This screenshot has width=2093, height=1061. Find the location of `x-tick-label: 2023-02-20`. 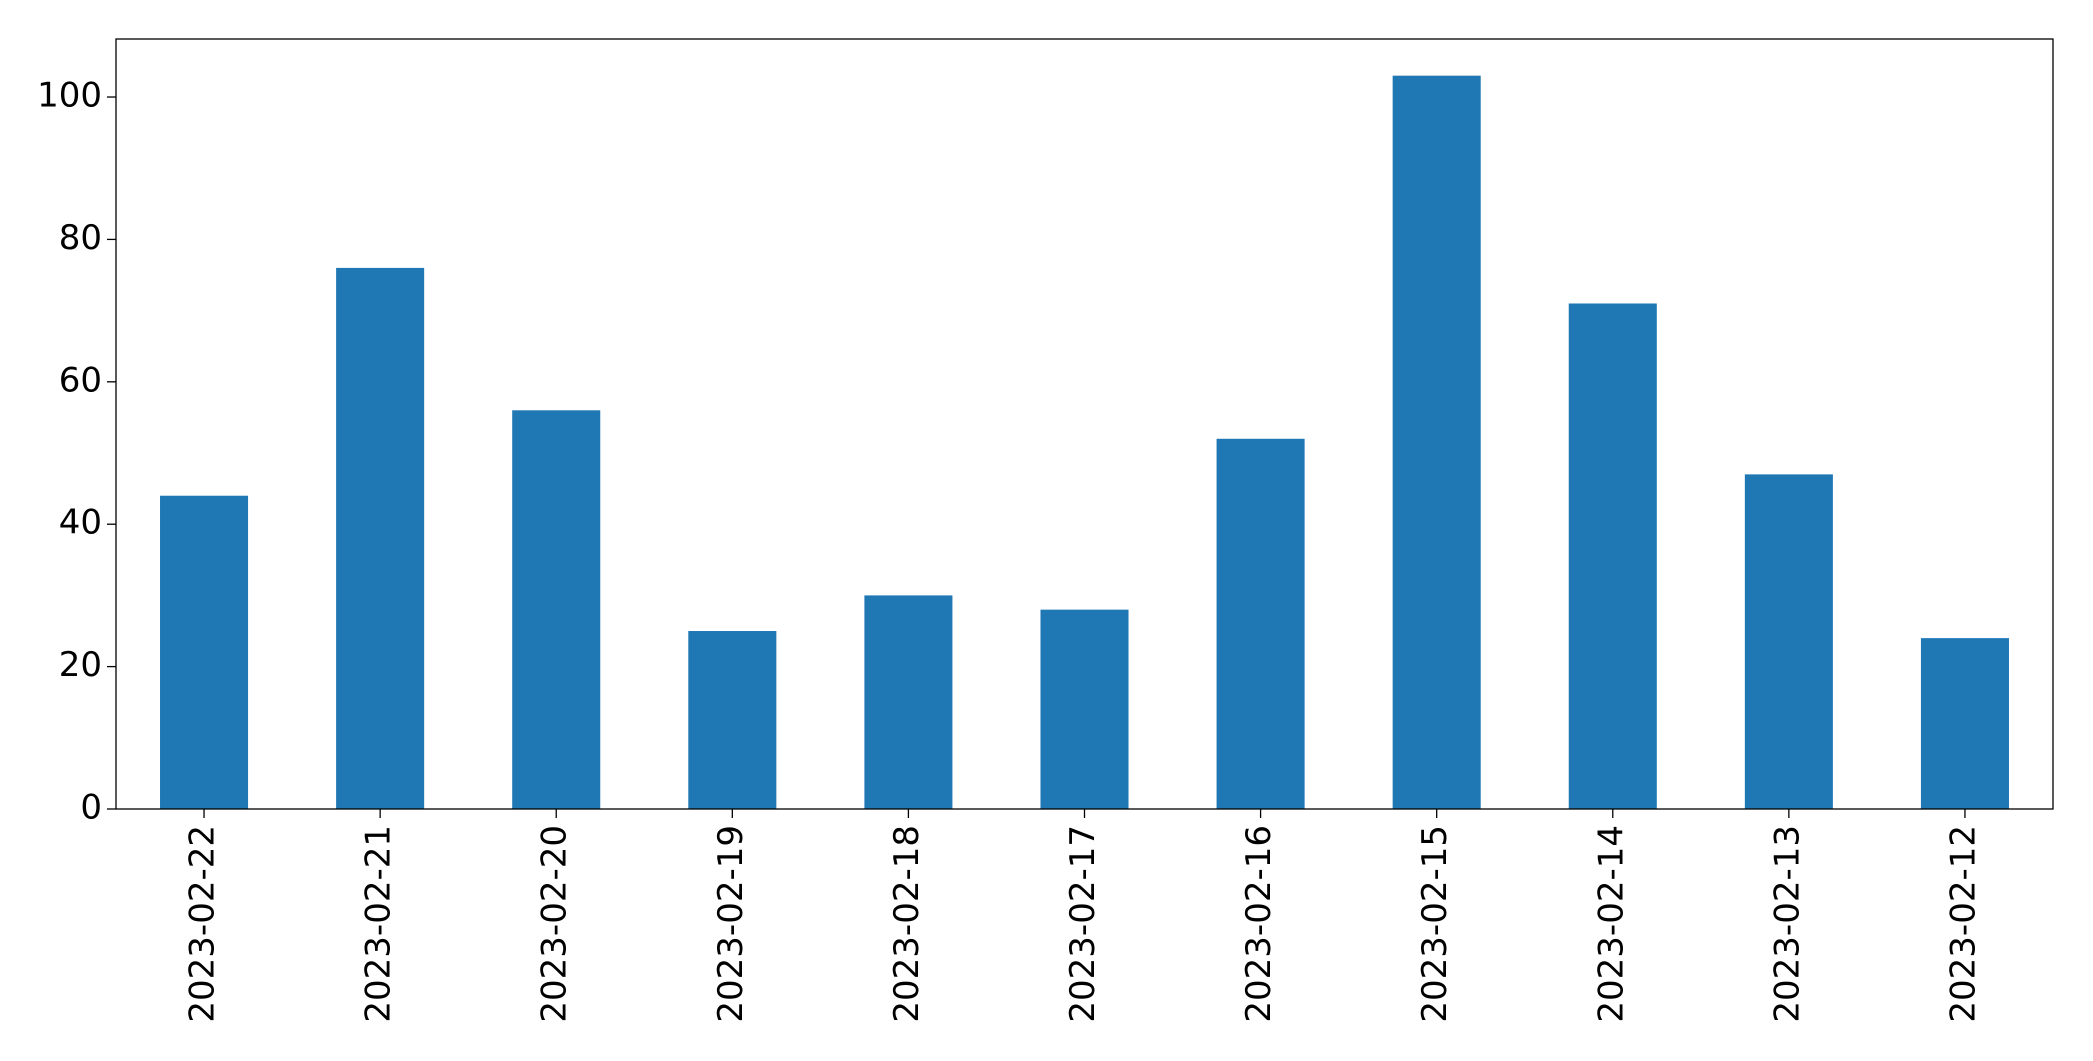

x-tick-label: 2023-02-20 is located at coordinates (555, 924).